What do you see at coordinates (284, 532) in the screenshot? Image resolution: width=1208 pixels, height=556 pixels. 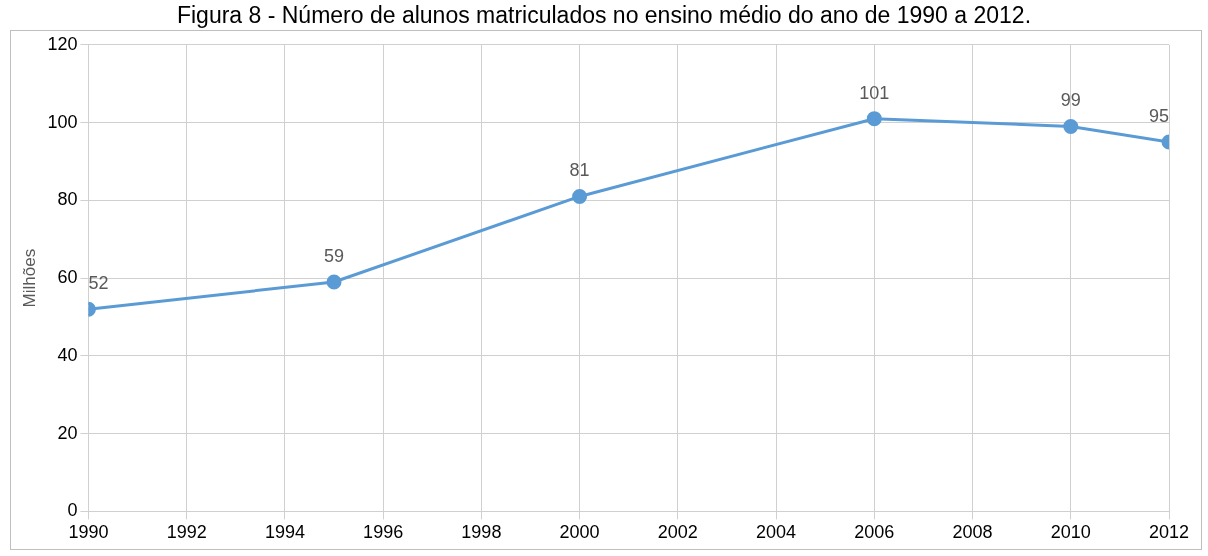 I see `x-tick-label: 1994` at bounding box center [284, 532].